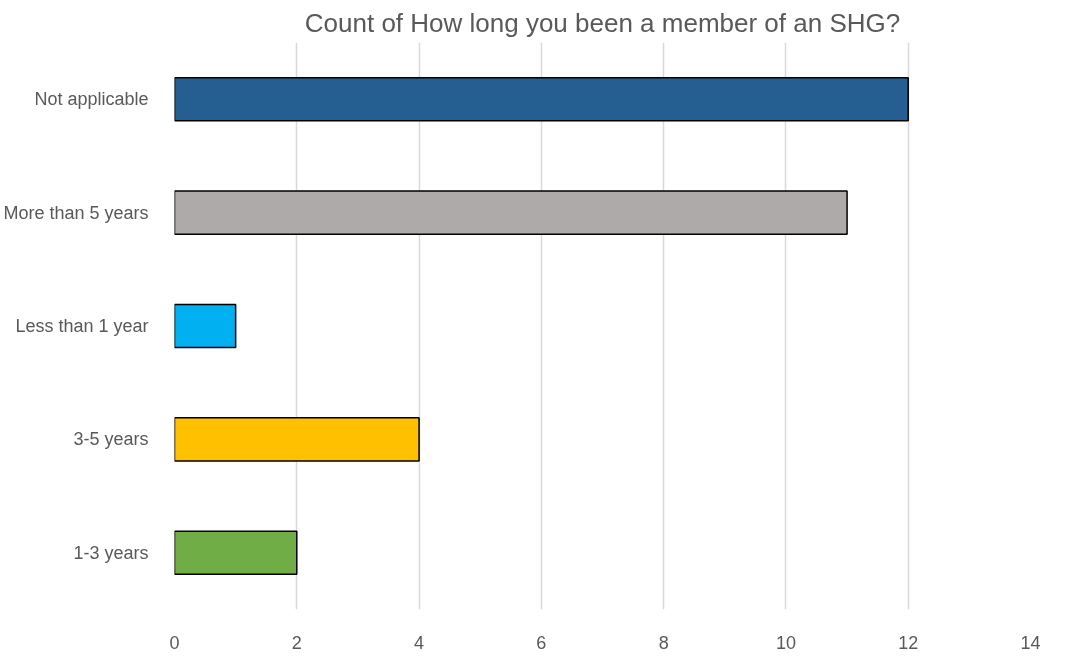 This screenshot has width=1068, height=659. Describe the element at coordinates (296, 642) in the screenshot. I see `x-tick-label: 2` at that location.